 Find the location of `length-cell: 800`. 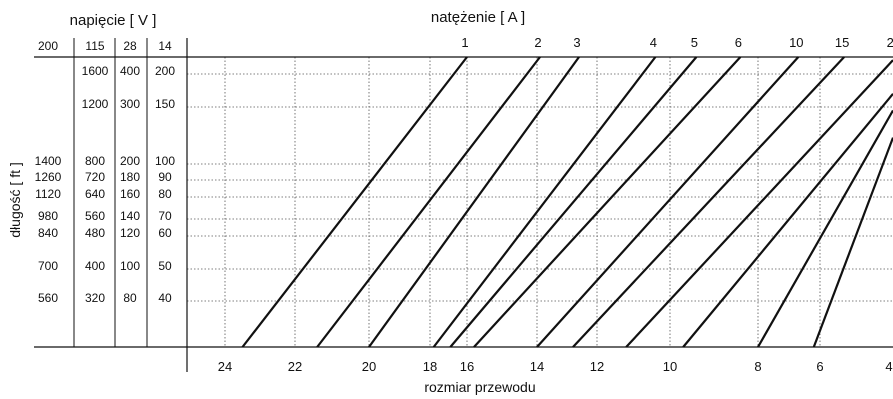

length-cell: 800 is located at coordinates (95, 161).